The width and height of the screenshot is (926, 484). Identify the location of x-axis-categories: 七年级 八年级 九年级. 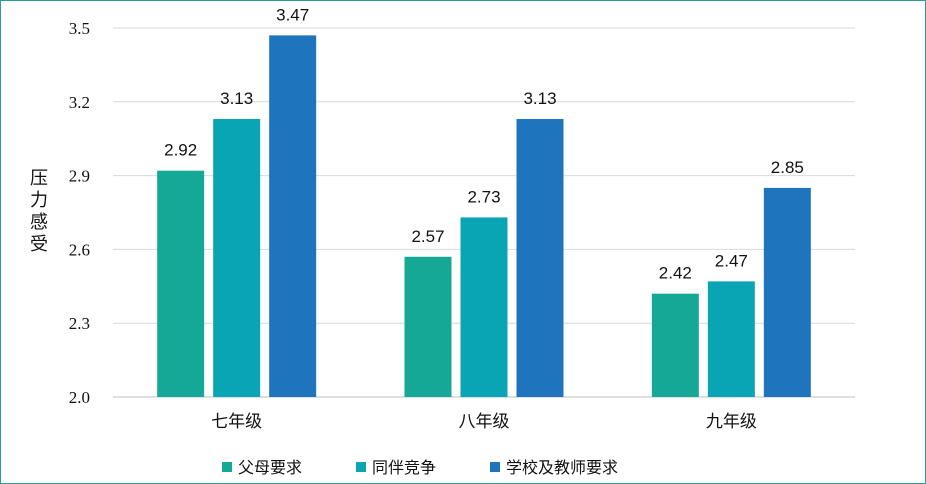
(484, 422).